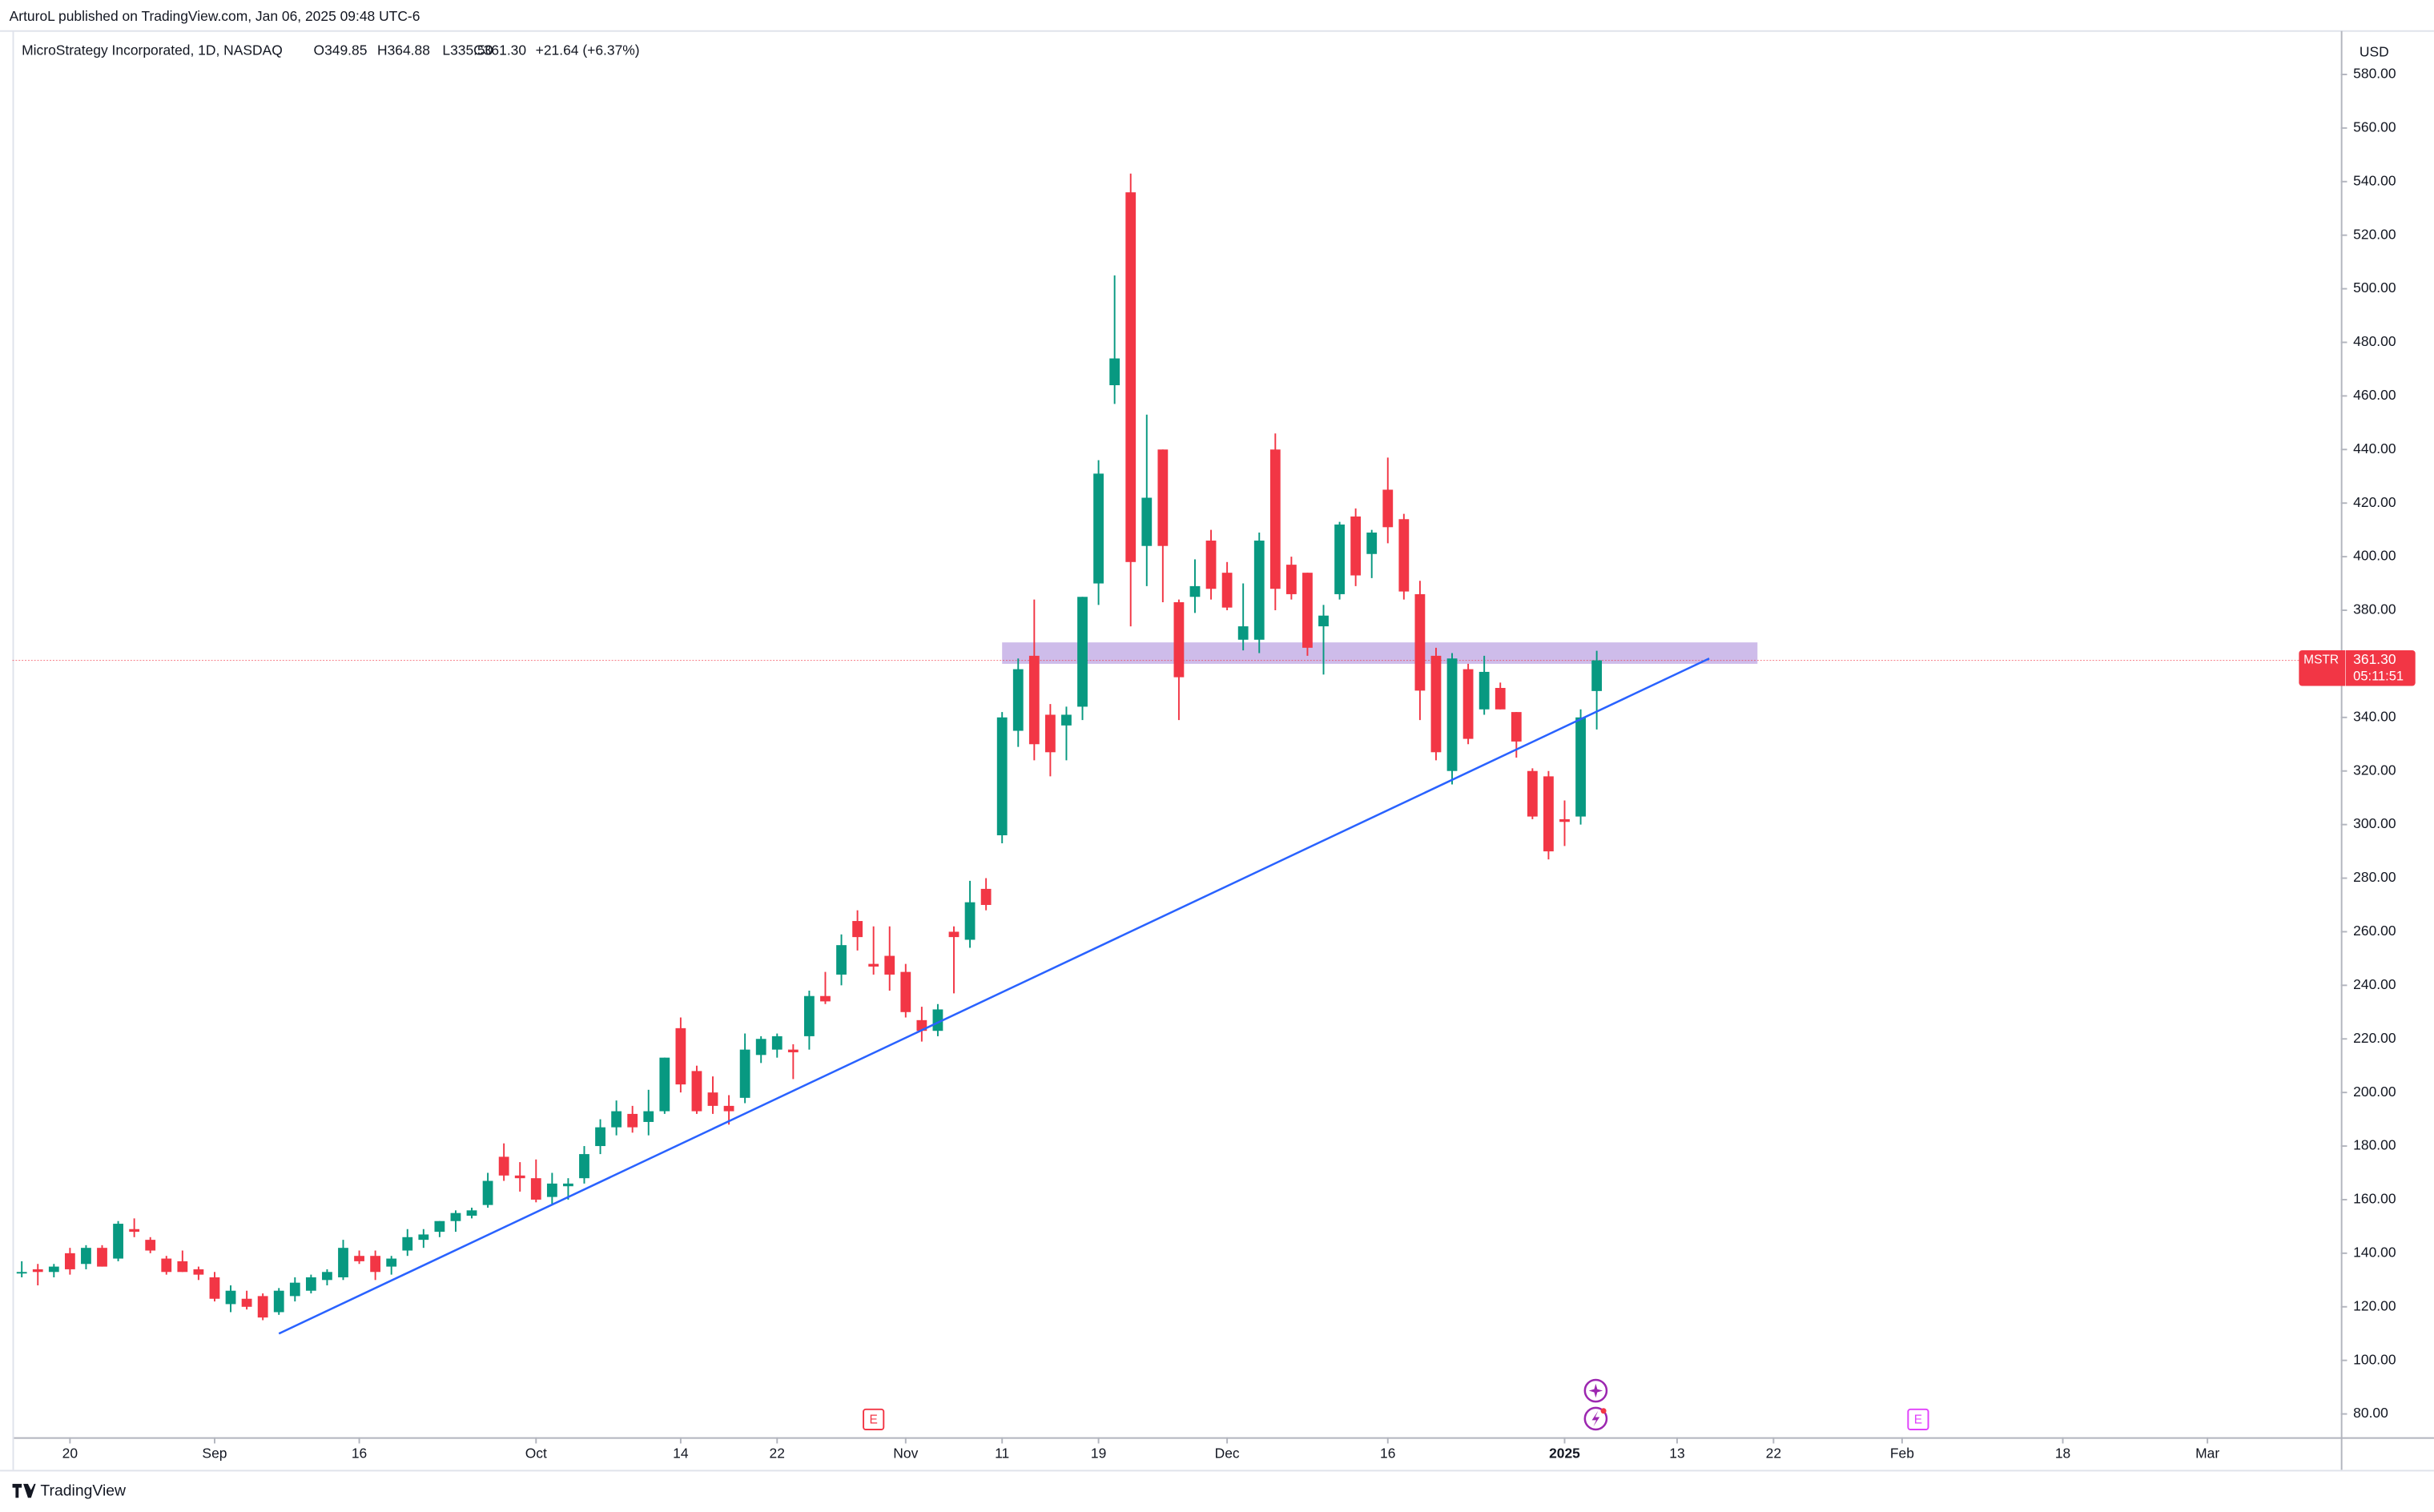 This screenshot has height=1512, width=2434. What do you see at coordinates (905, 1454) in the screenshot?
I see `x-tick-label: Nov` at bounding box center [905, 1454].